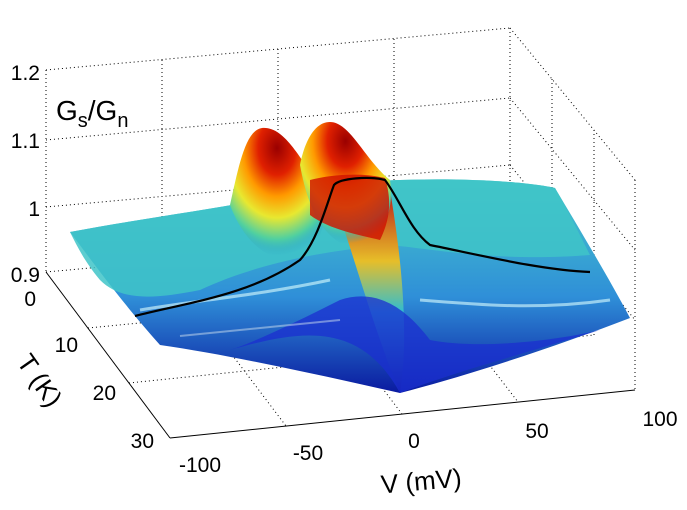 This screenshot has height=510, width=687. Describe the element at coordinates (536, 431) in the screenshot. I see `x-tick: 50` at that location.